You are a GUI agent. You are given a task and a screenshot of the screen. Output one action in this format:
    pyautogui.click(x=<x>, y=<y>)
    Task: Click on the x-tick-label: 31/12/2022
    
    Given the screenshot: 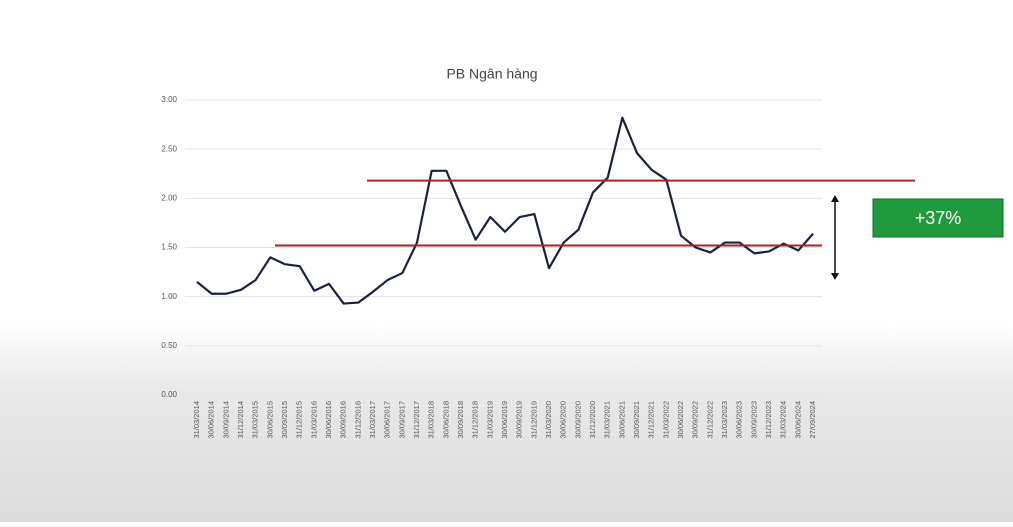 What is the action you would take?
    pyautogui.click(x=709, y=420)
    